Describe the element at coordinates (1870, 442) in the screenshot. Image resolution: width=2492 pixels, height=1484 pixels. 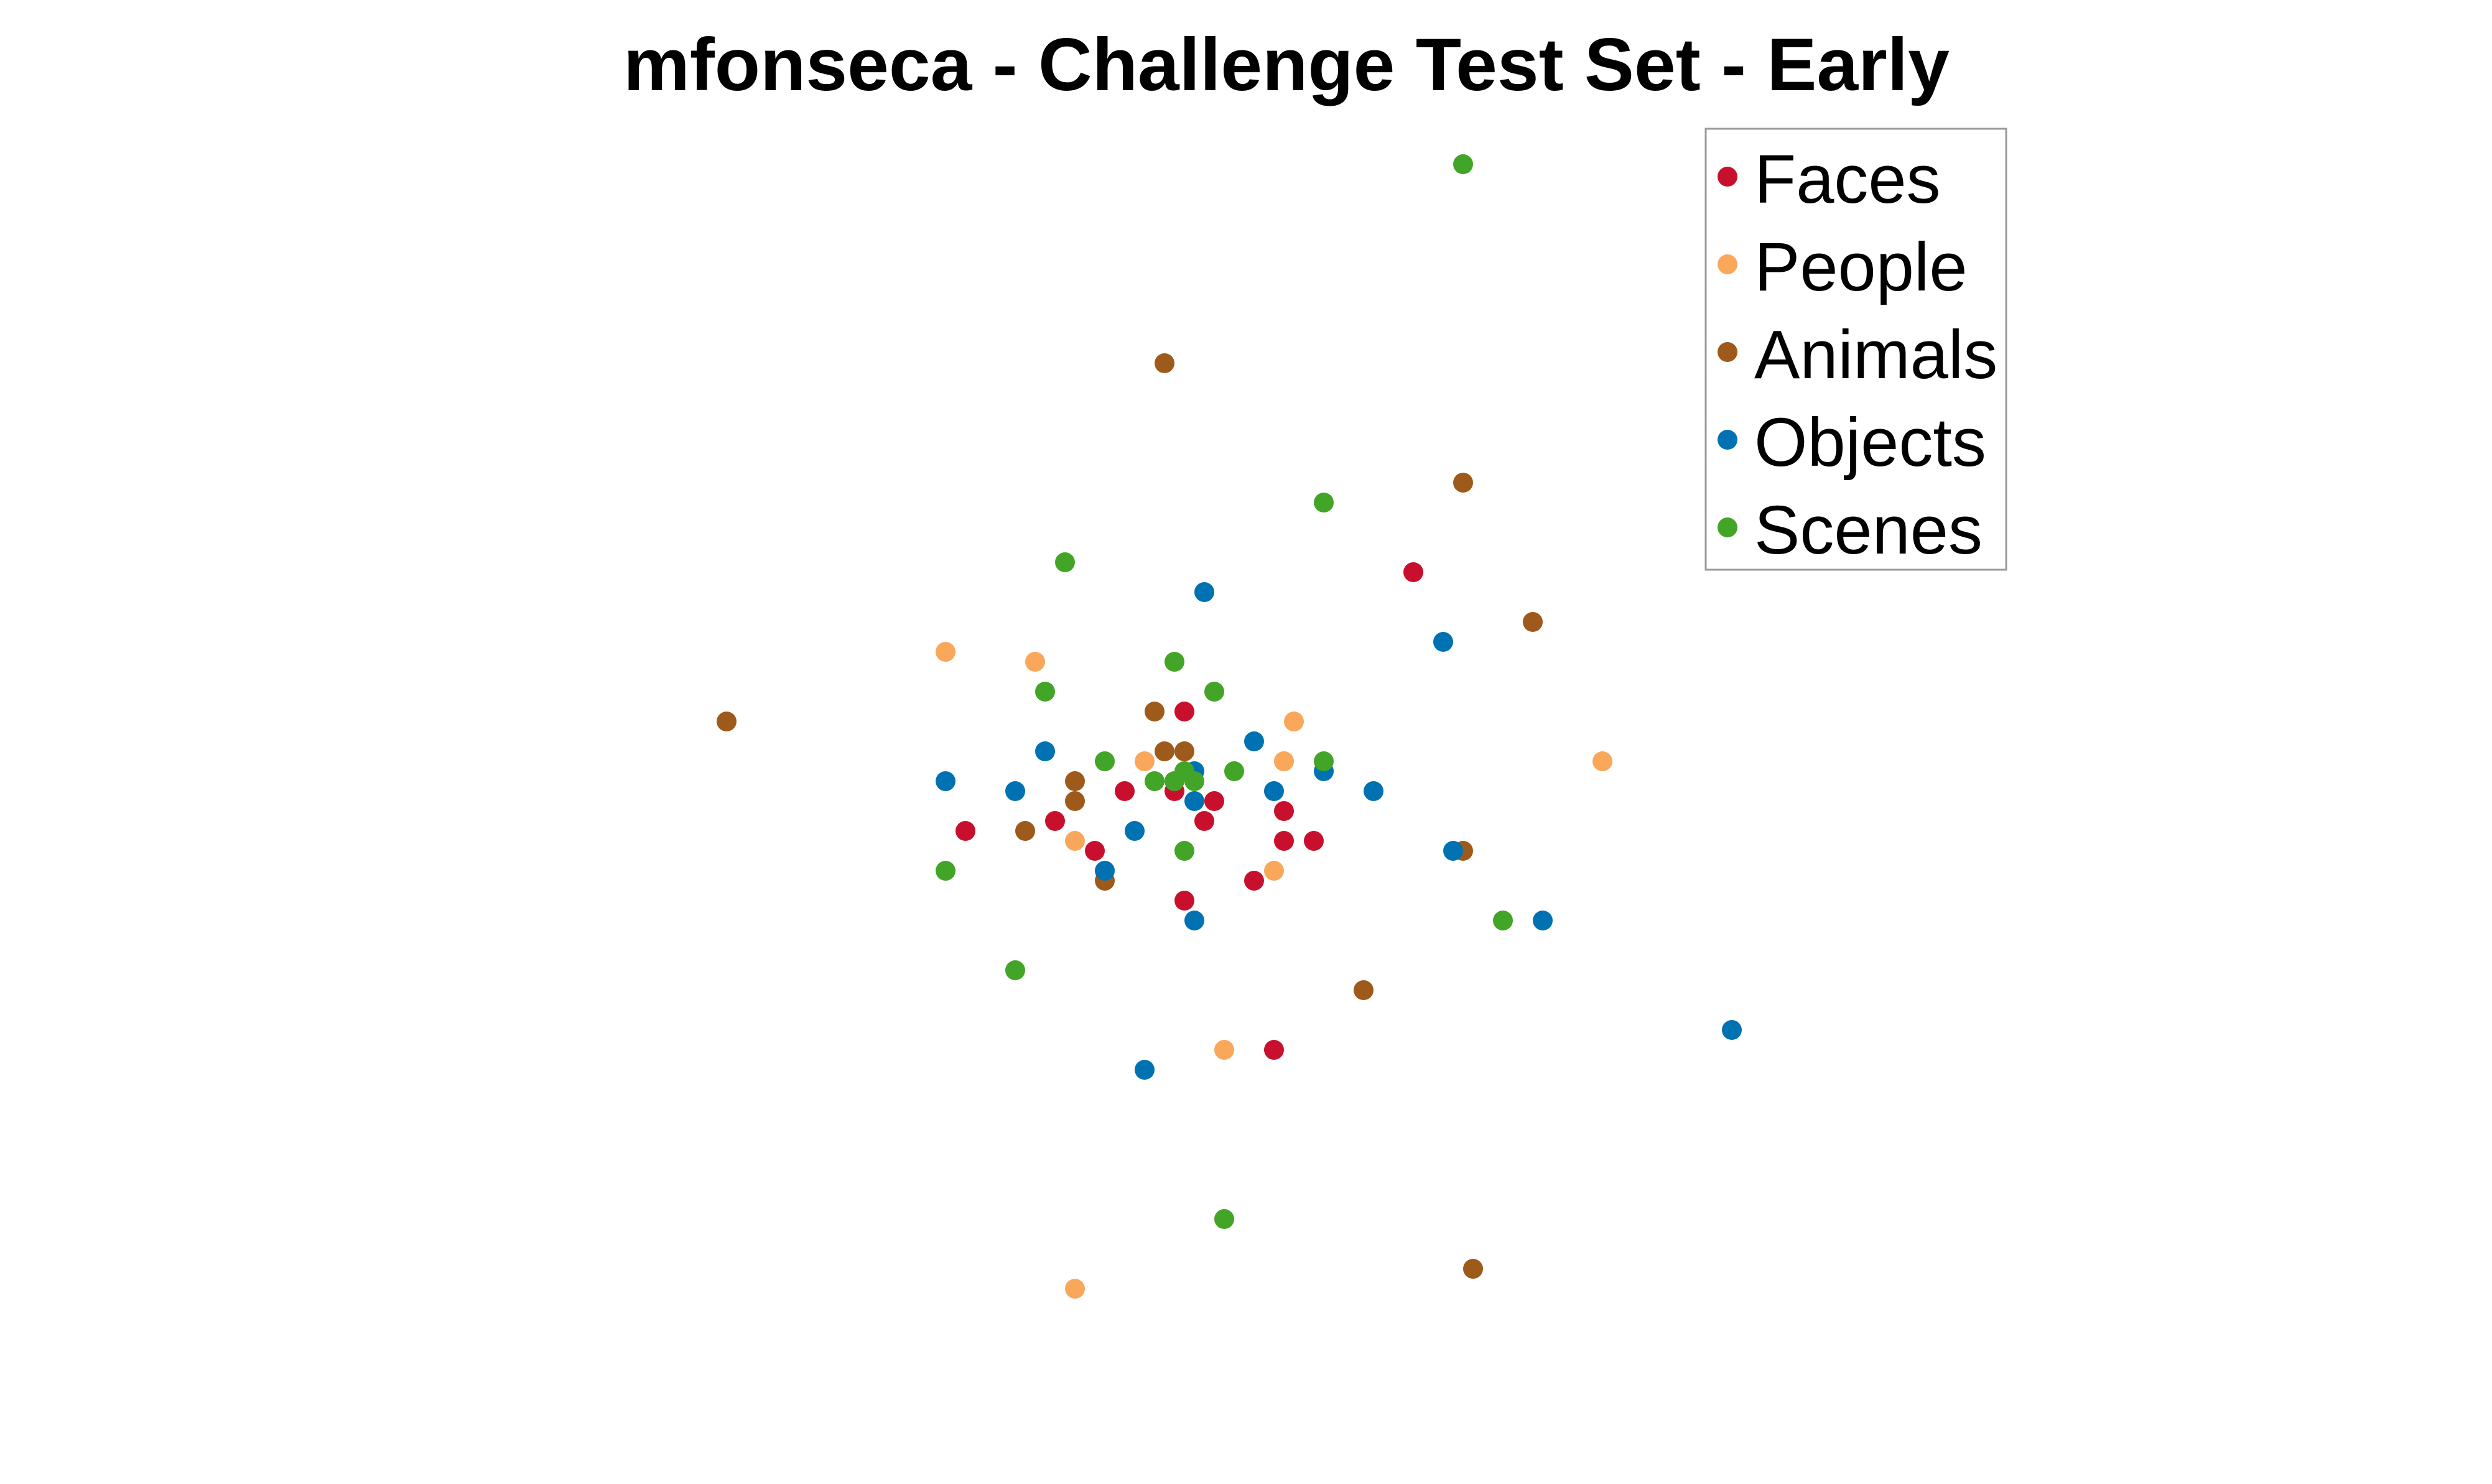
I see `legend-label-objects: Objects` at that location.